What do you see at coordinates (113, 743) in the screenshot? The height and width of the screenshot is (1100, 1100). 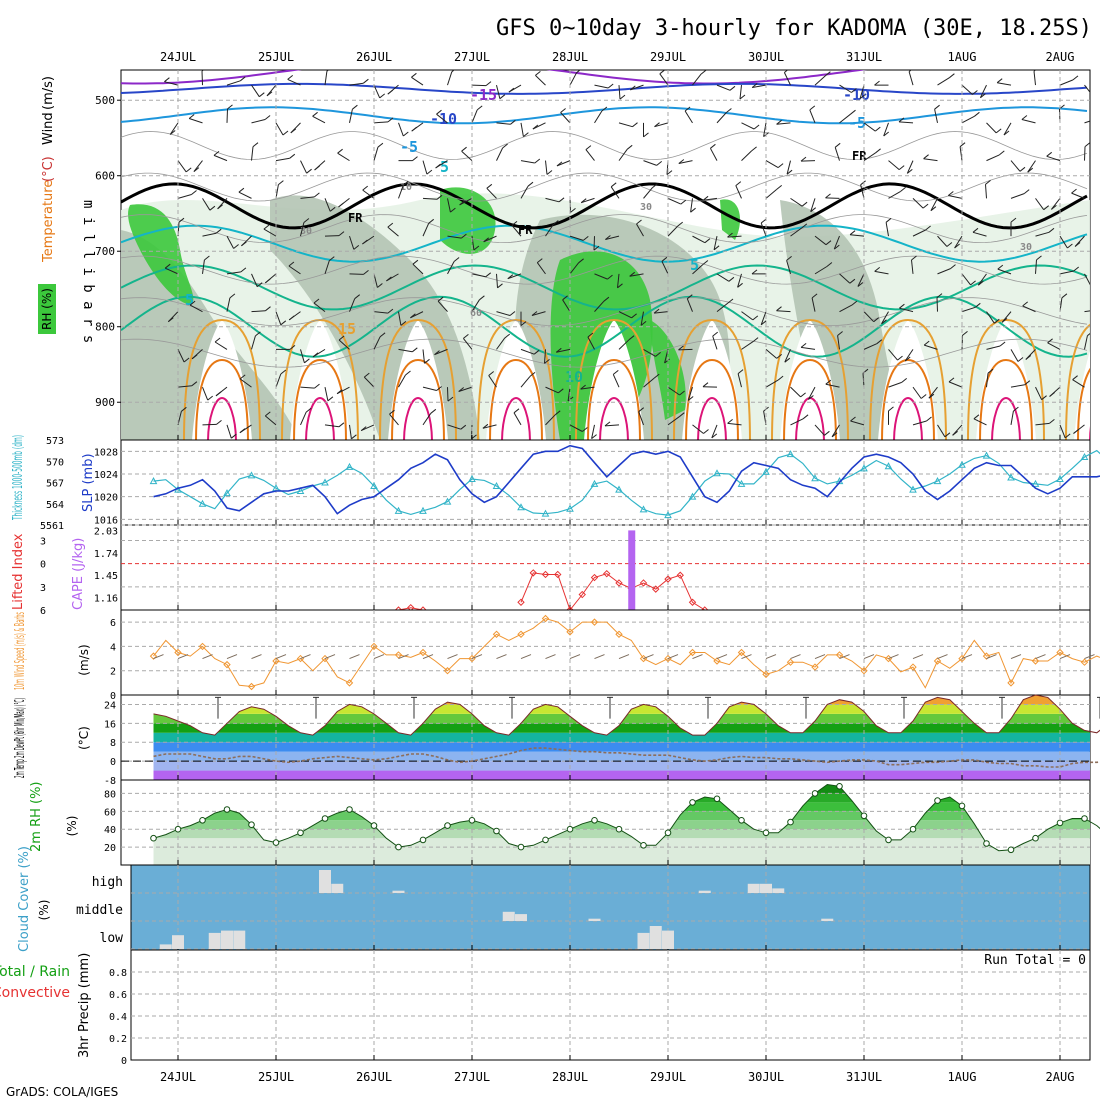 I see `temp-tick-label: 8` at bounding box center [113, 743].